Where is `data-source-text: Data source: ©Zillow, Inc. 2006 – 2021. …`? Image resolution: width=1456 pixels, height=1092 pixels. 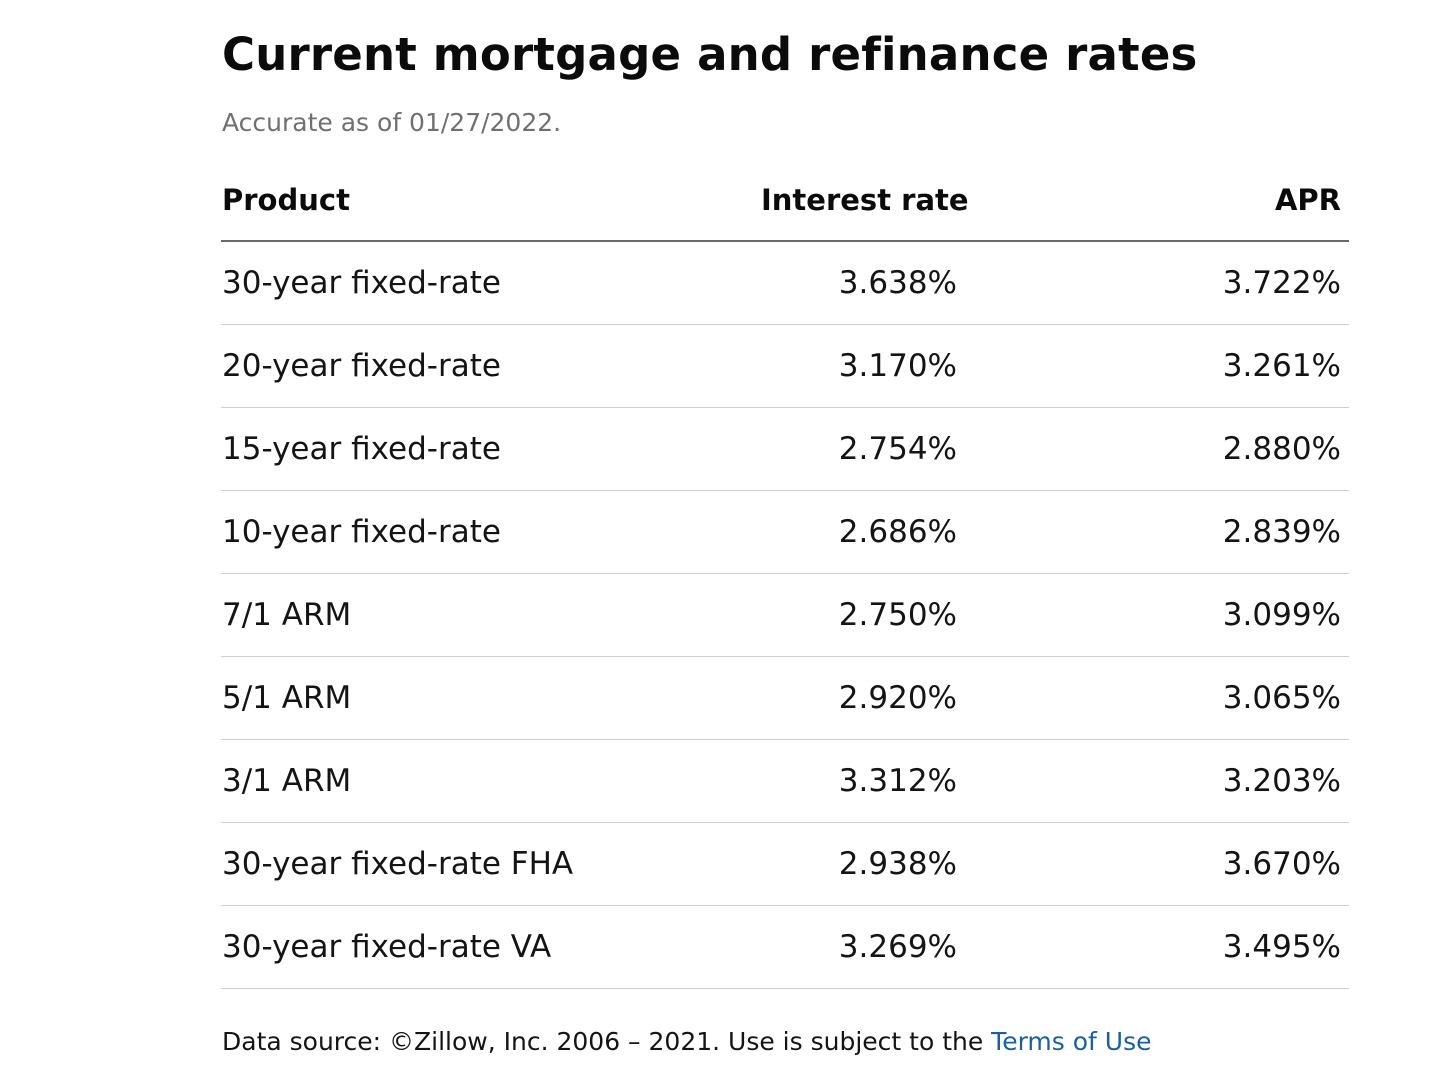
data-source-text: Data source: ©Zillow, Inc. 2006 – 2021. … is located at coordinates (607, 1041).